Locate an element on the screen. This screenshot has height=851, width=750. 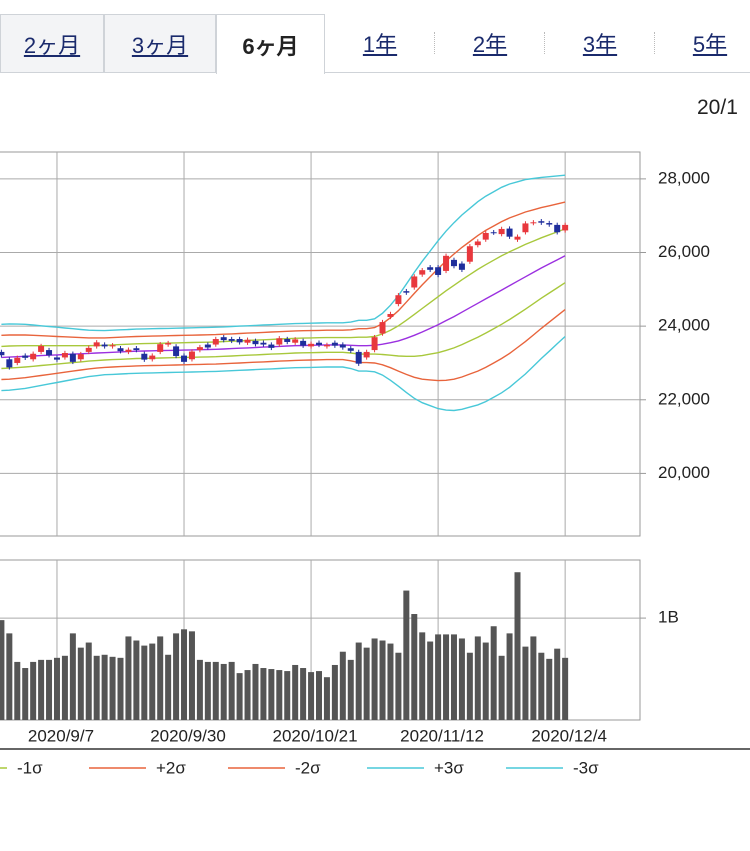
x-tick-label: 2020/12/4 is located at coordinates (569, 735).